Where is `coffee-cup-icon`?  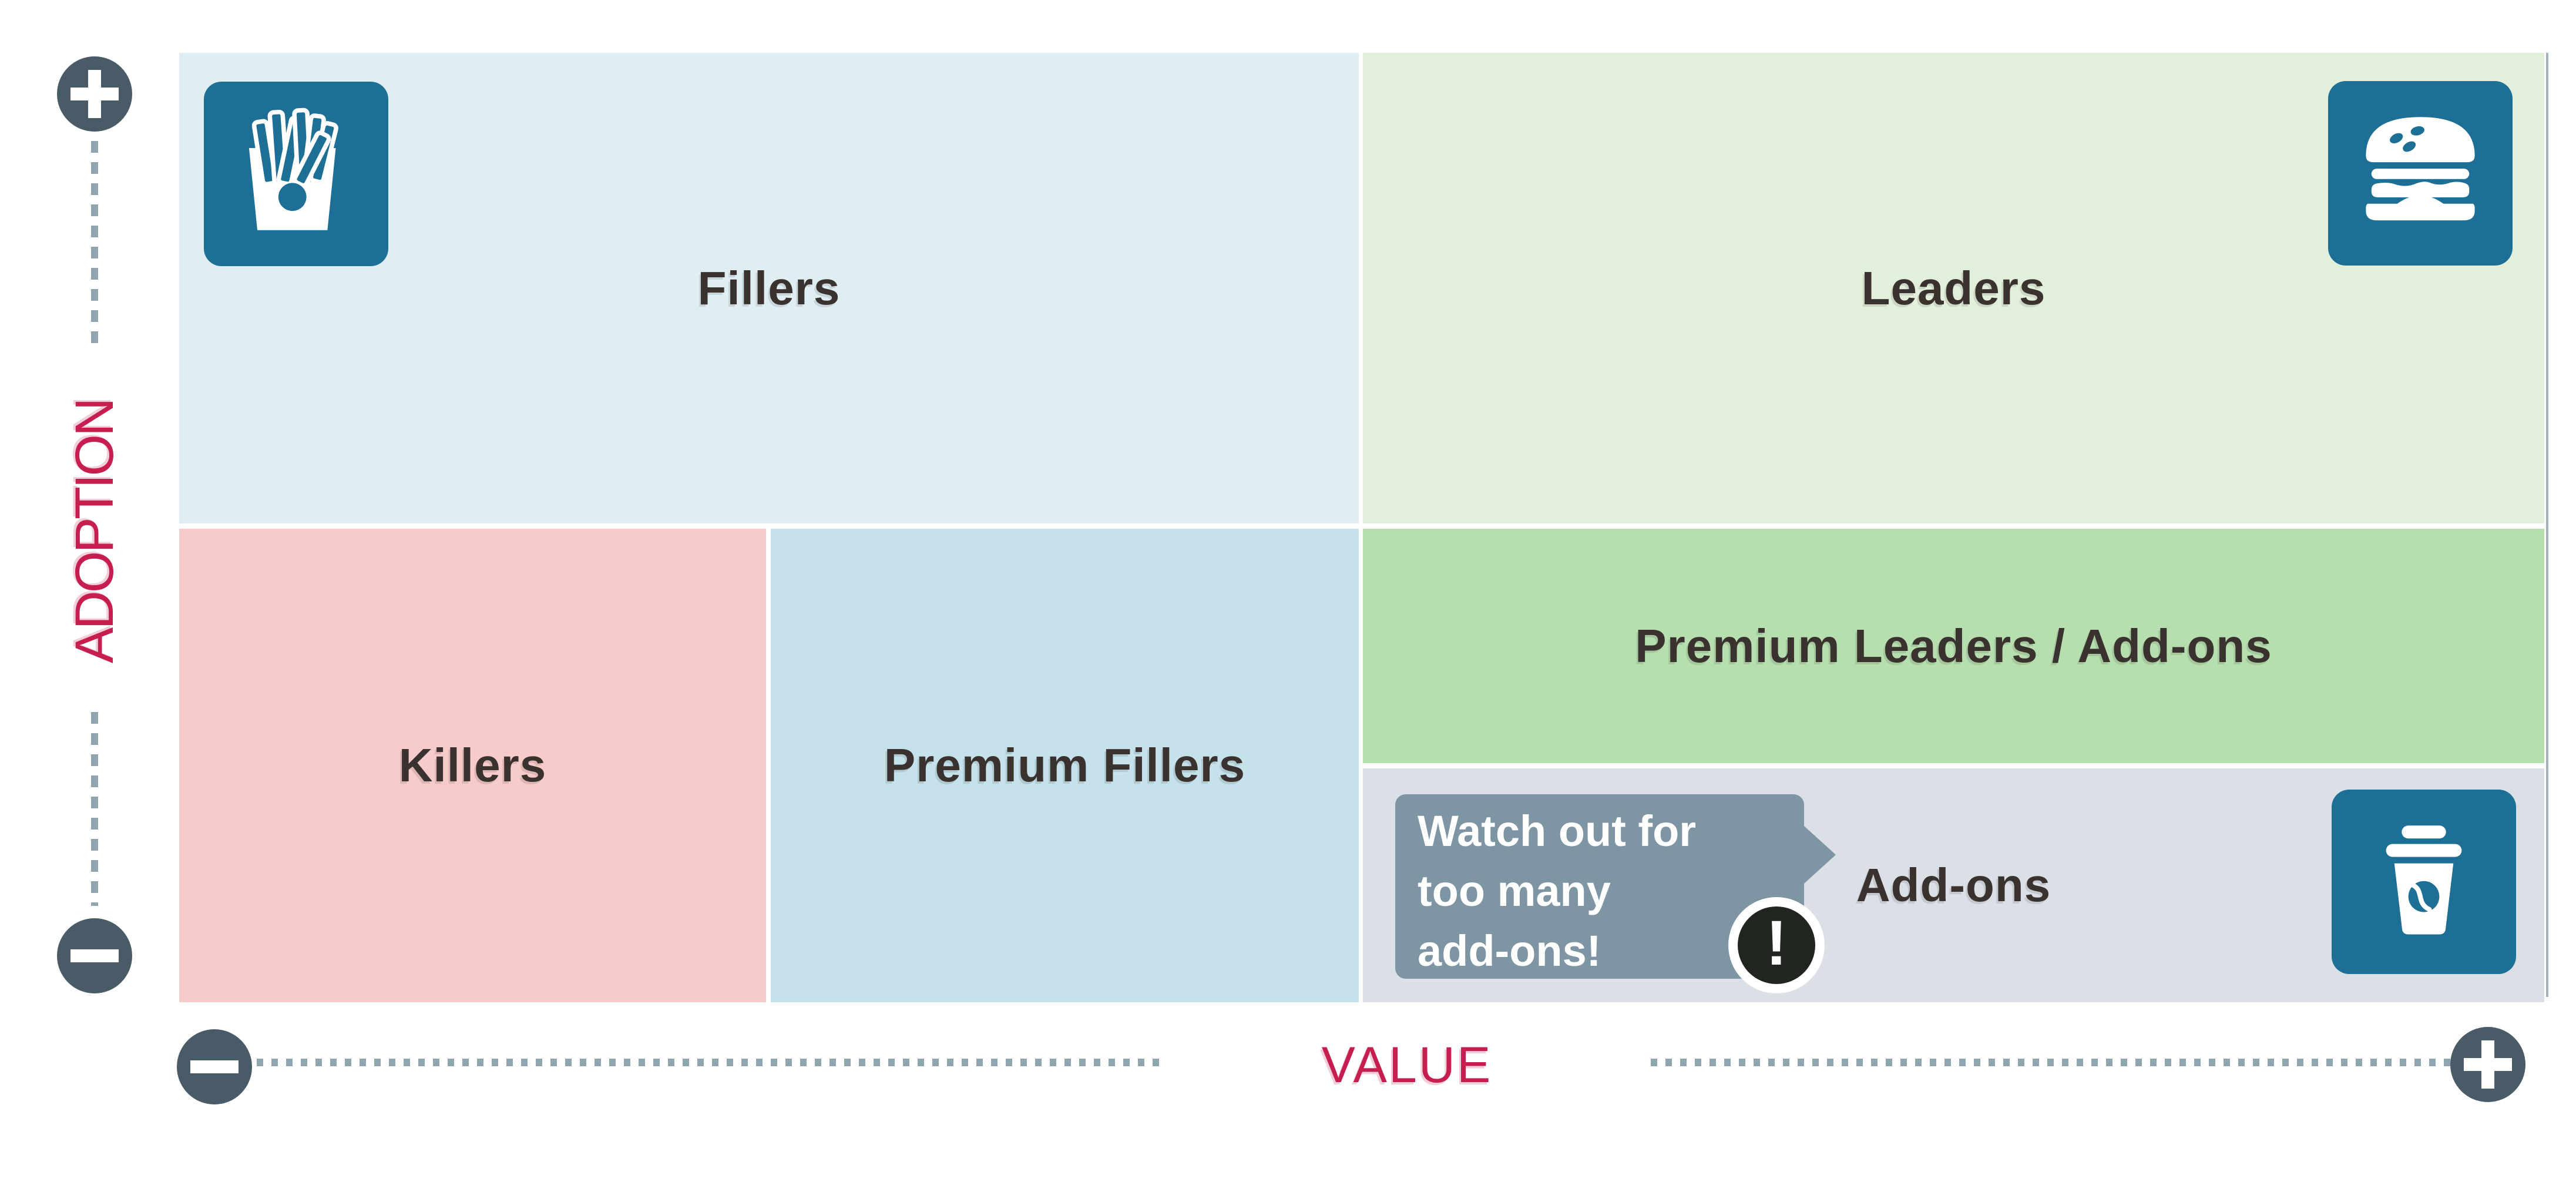 coffee-cup-icon is located at coordinates (2424, 882).